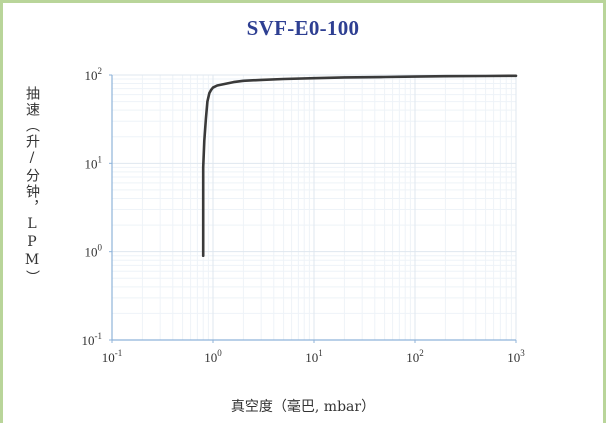 This screenshot has height=423, width=606. I want to click on x-tick-label: 10⁻¹, so click(112, 356).